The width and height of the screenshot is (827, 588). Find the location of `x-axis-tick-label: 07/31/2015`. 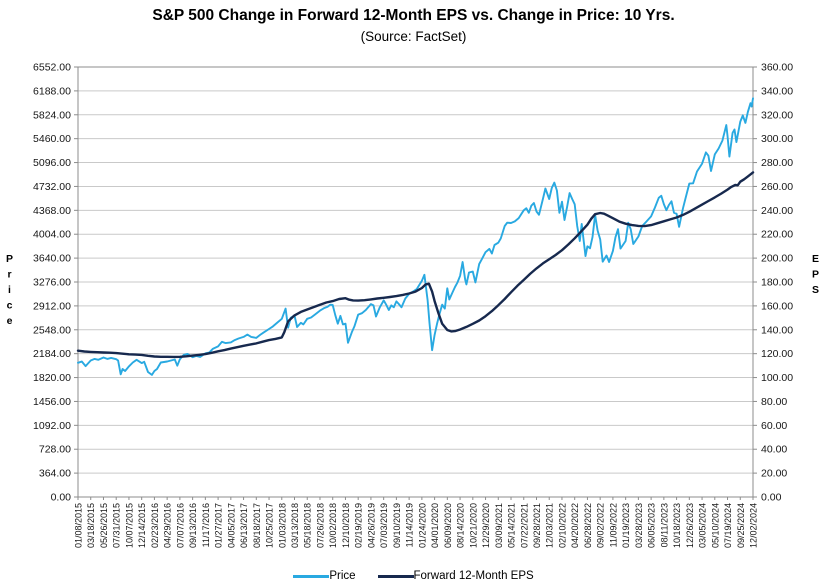

x-axis-tick-label: 07/31/2015 is located at coordinates (117, 525).